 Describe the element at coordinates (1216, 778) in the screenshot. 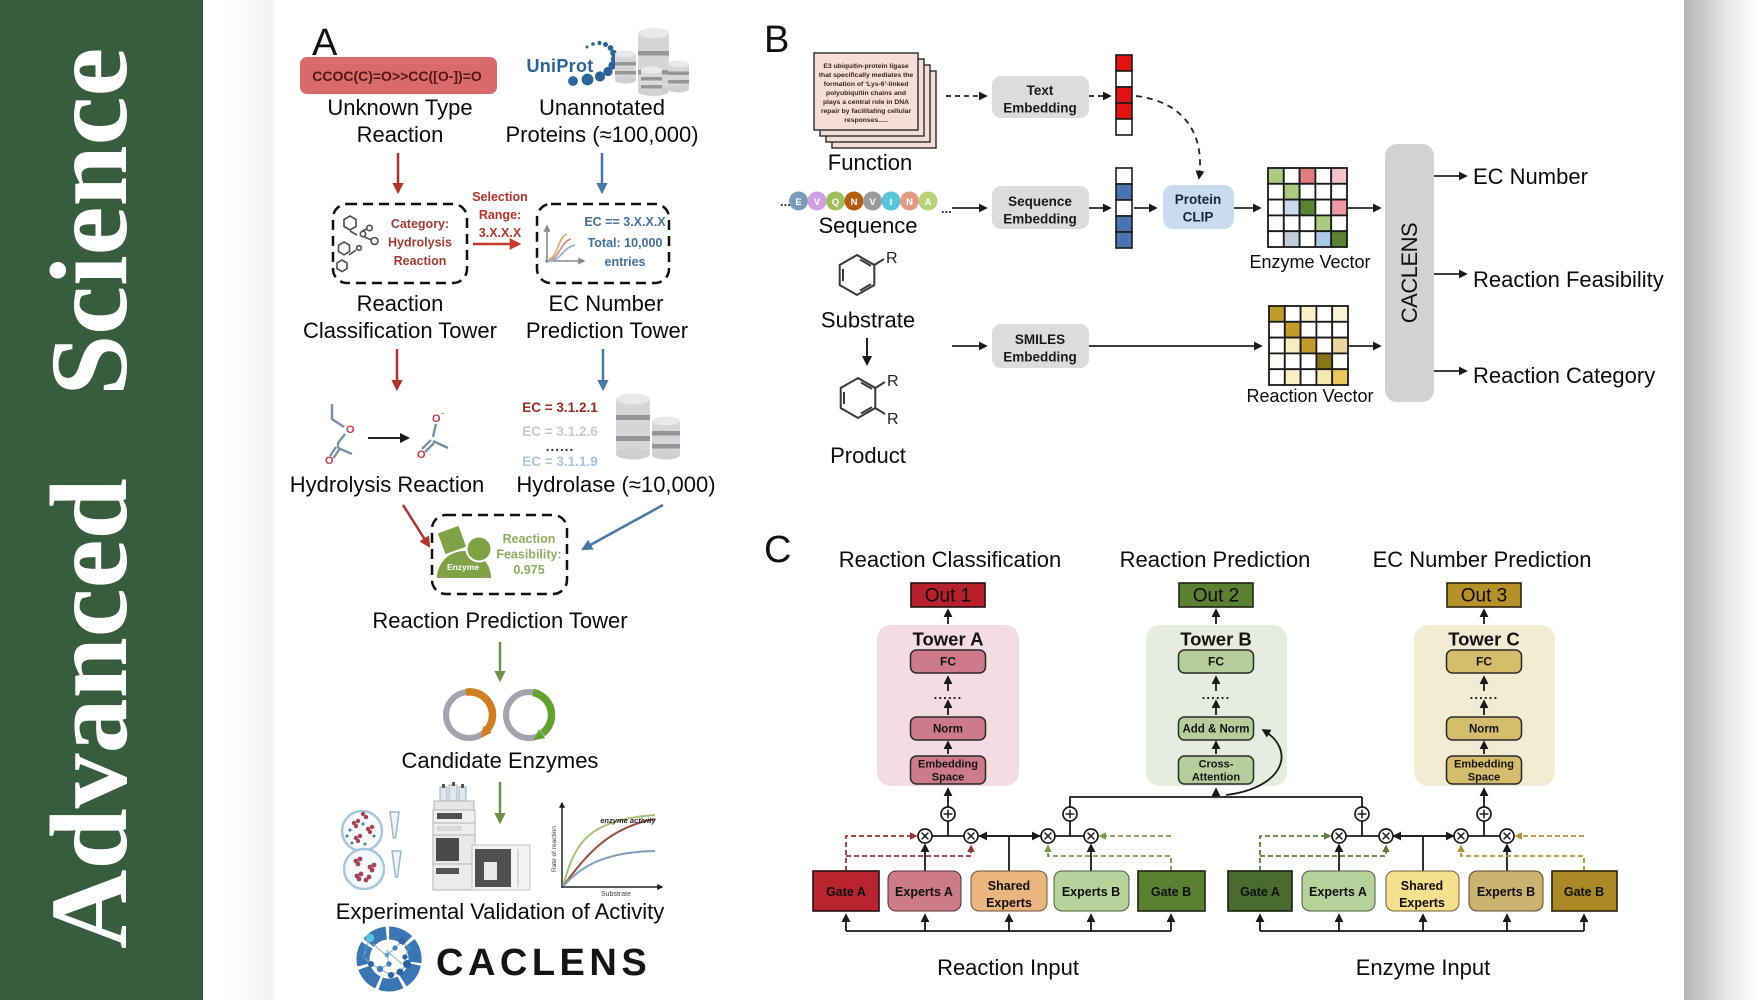

I see `svg-text: Attention` at that location.